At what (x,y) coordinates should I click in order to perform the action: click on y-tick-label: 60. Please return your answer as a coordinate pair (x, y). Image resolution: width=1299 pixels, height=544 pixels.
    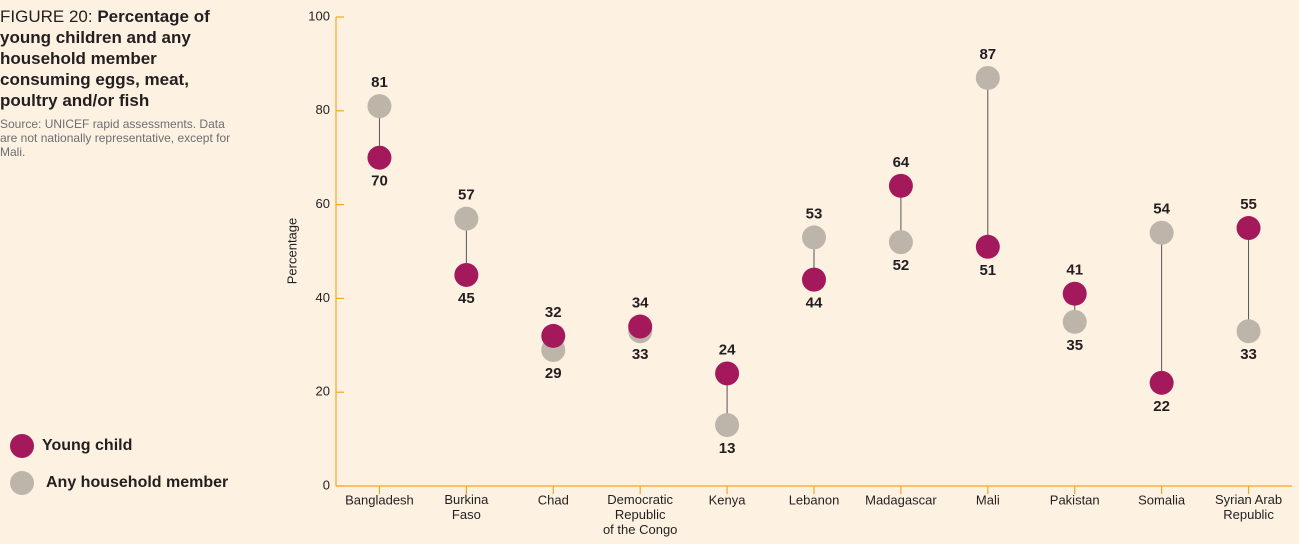
    Looking at the image, I should click on (323, 203).